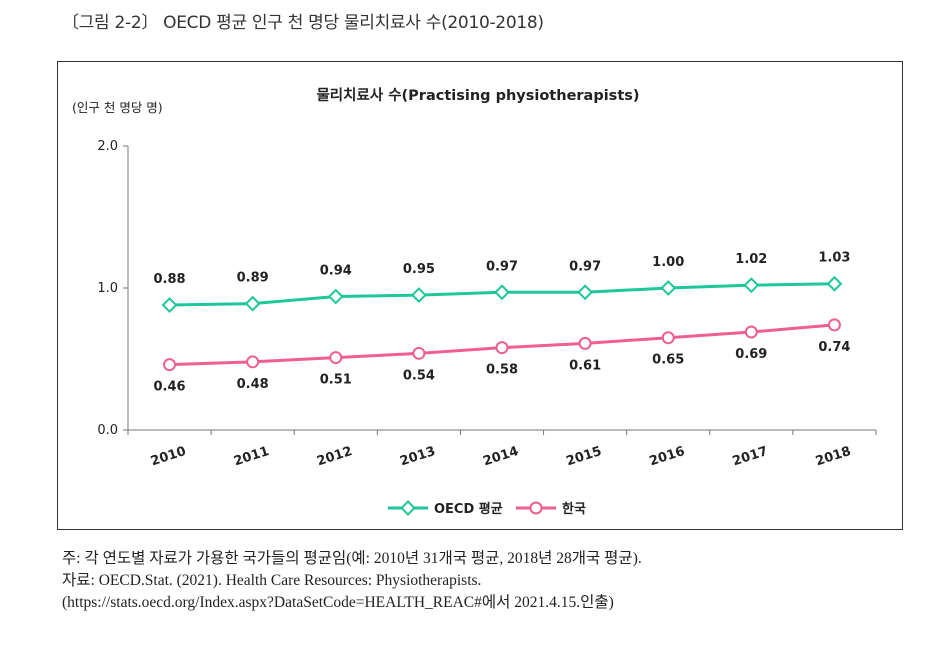 Image resolution: width=935 pixels, height=669 pixels. Describe the element at coordinates (168, 456) in the screenshot. I see `x-tick-label: 2010` at that location.